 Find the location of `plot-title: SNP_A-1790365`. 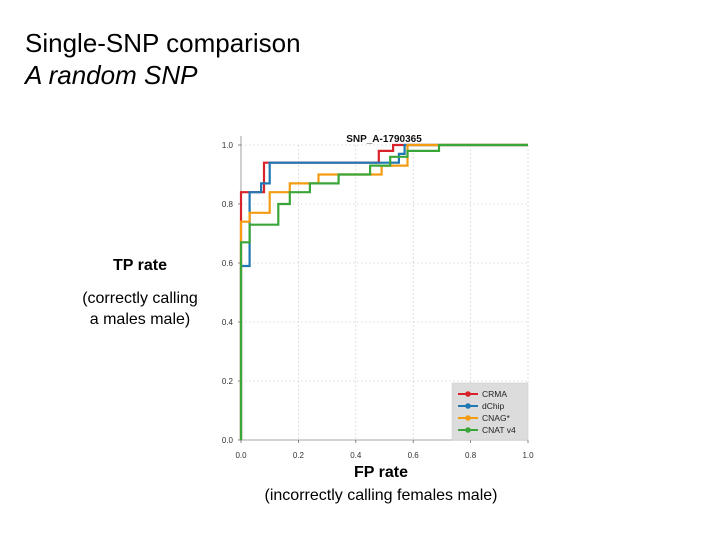

plot-title: SNP_A-1790365 is located at coordinates (384, 139).